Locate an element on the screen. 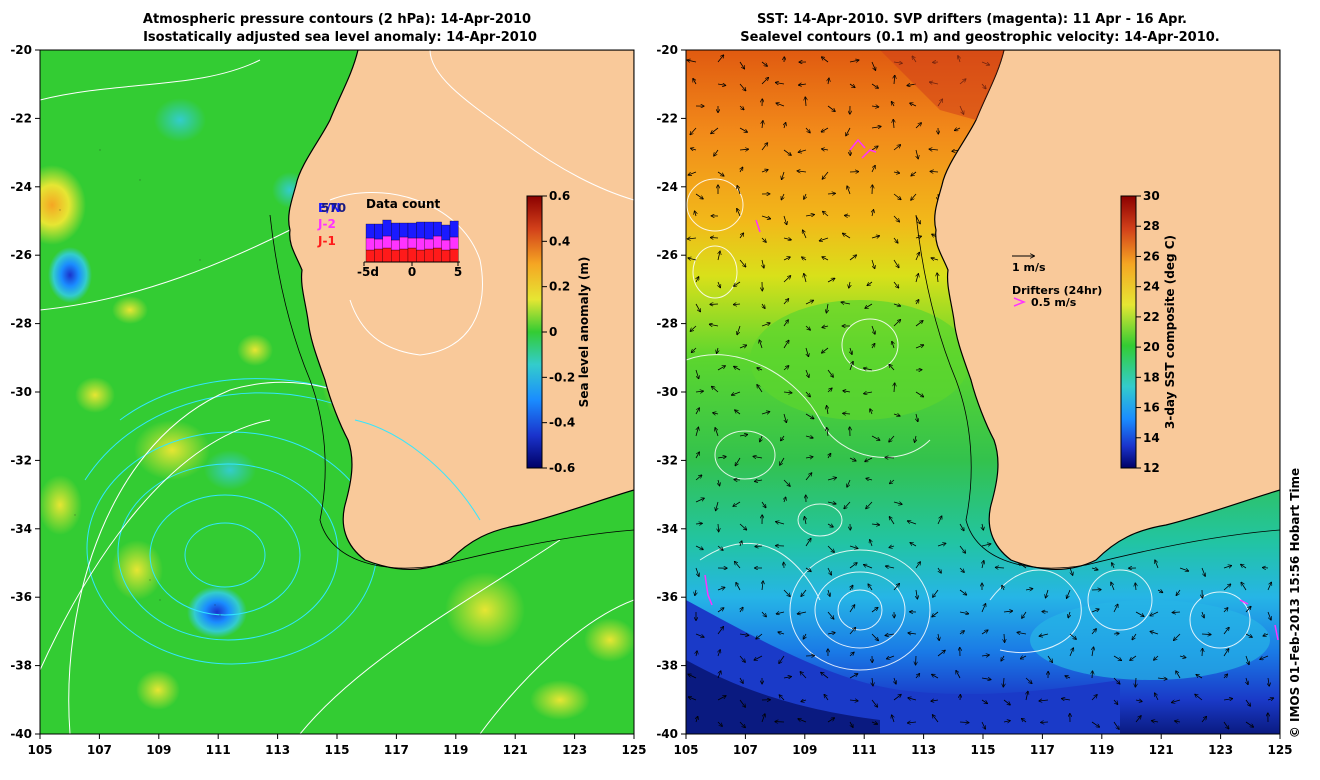  right-warm-water-north is located at coordinates (942, 85).